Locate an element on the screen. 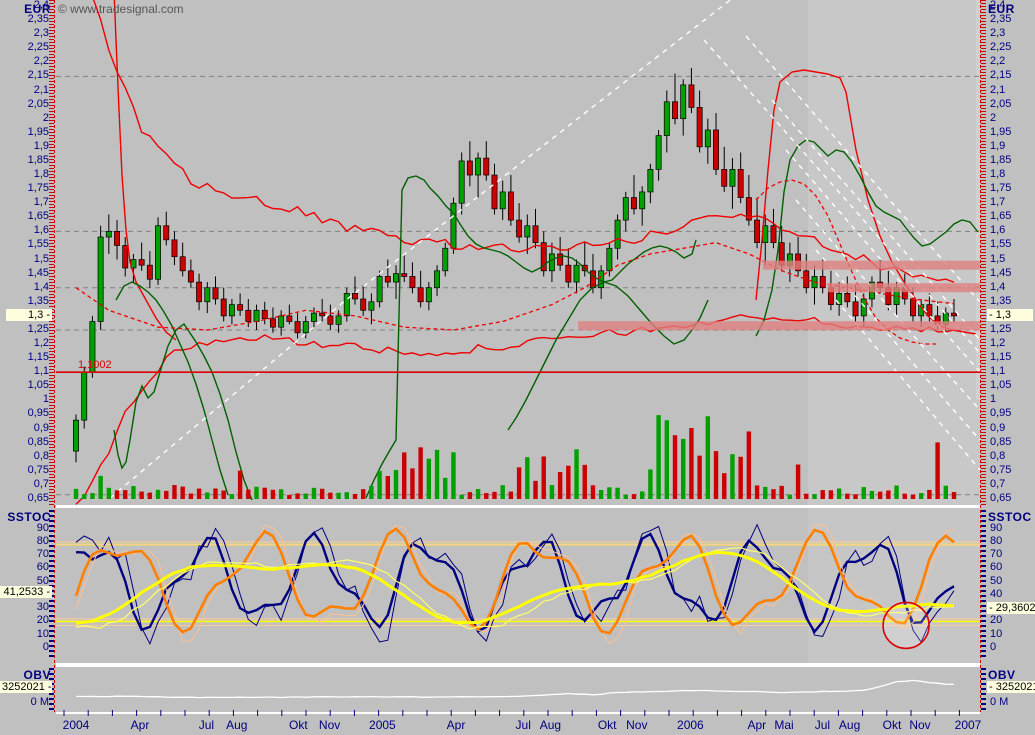 The width and height of the screenshot is (1035, 735). right-axis-tick-2p25: 2,25 is located at coordinates (1001, 47).